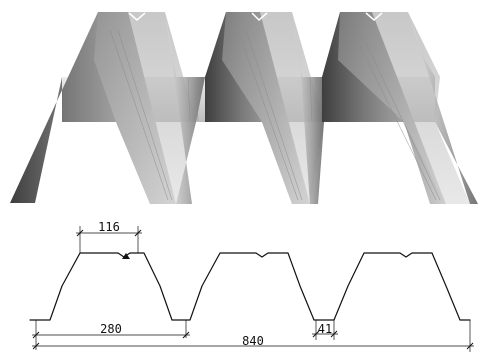  I want to click on dim-label-bottom-flange: 41, so click(325, 329).